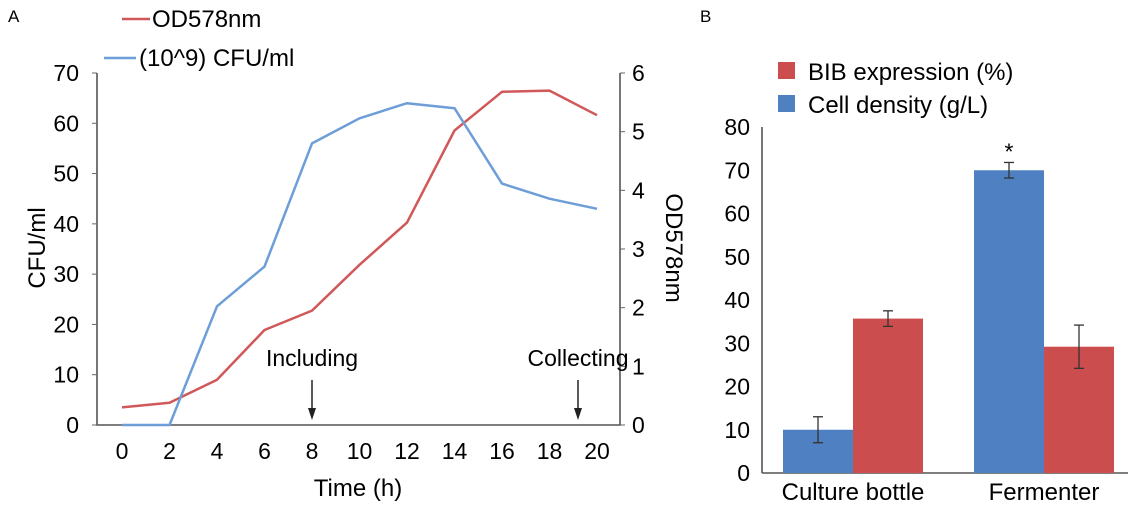  Describe the element at coordinates (447, 382) in the screenshot. I see `panel-a-annotations: Including Collecting` at that location.